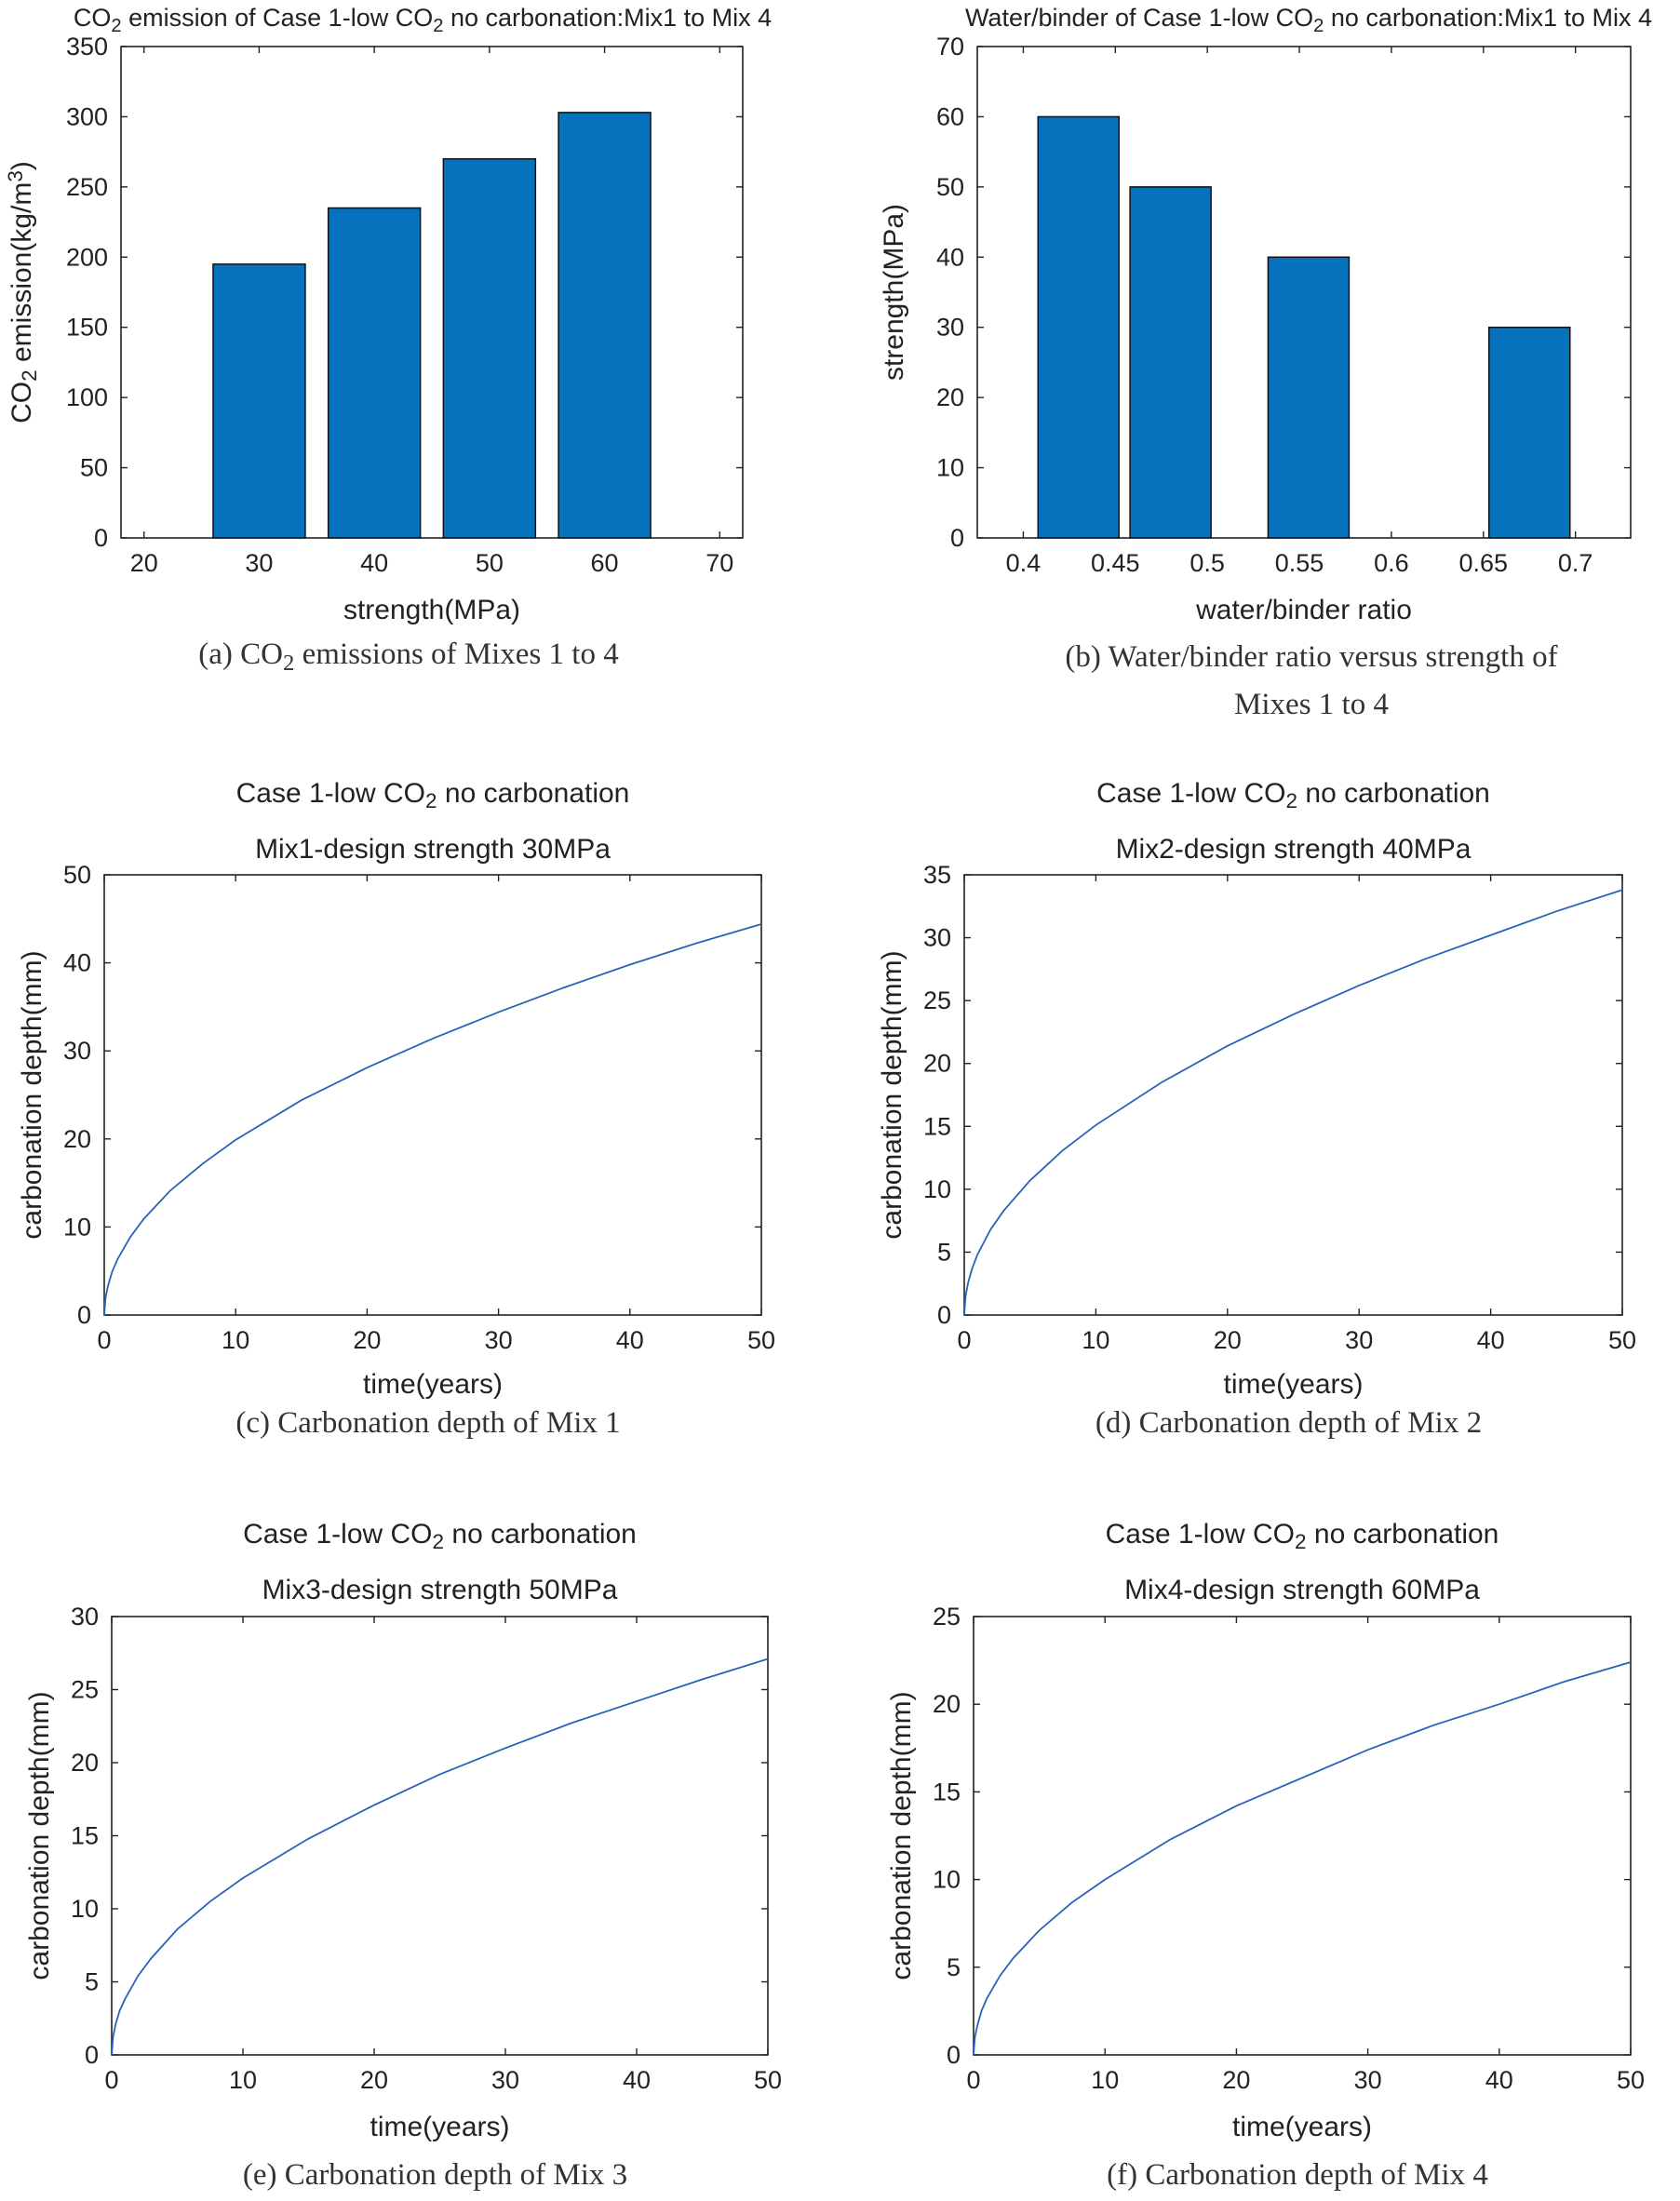  What do you see at coordinates (954, 2055) in the screenshot?
I see `y-tick-label-f: 0` at bounding box center [954, 2055].